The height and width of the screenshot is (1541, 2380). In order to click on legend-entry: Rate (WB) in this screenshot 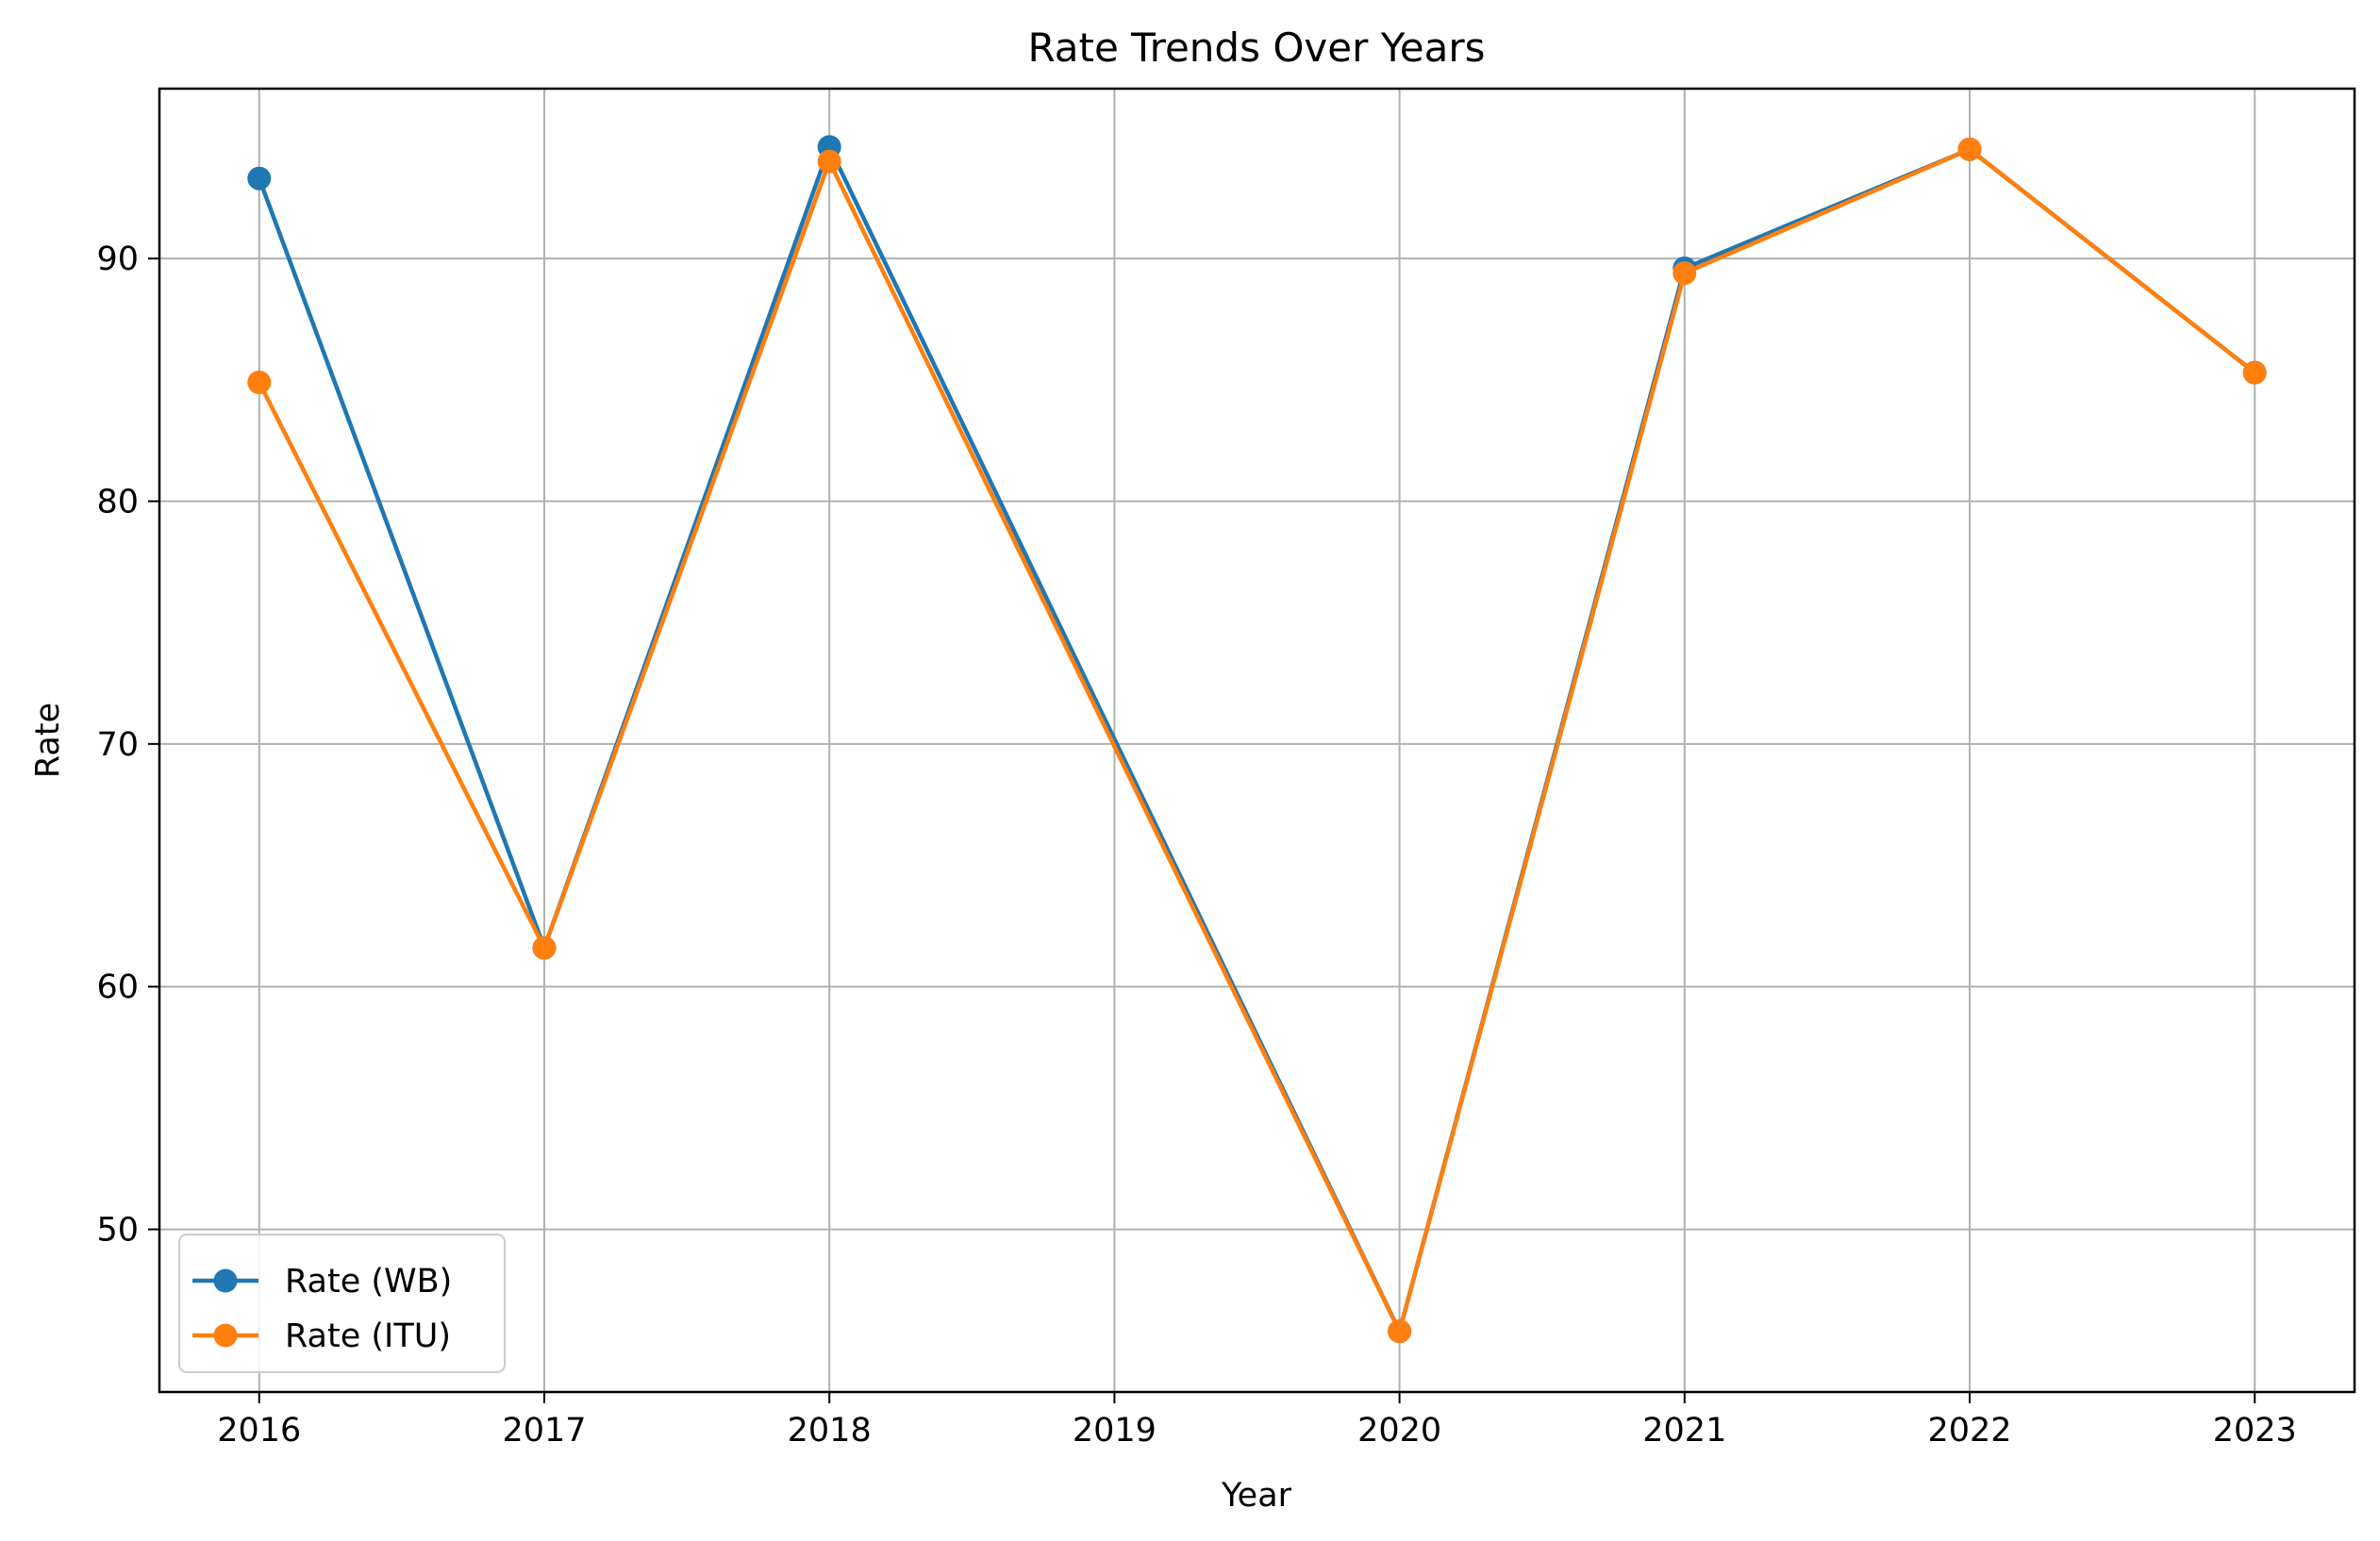, I will do `click(322, 1282)`.